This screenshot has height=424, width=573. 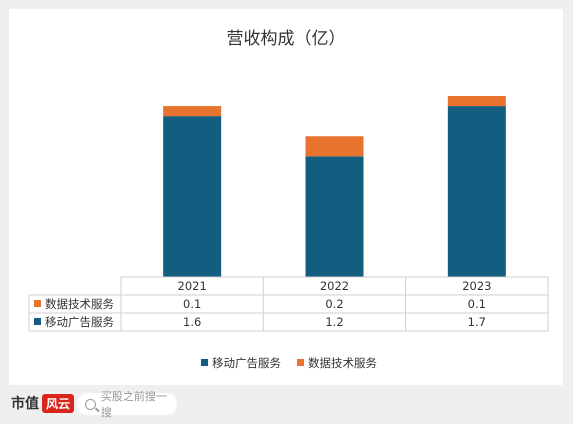 What do you see at coordinates (192, 322) in the screenshot?
I see `data-label-mobile-ads-2021: 1.6` at bounding box center [192, 322].